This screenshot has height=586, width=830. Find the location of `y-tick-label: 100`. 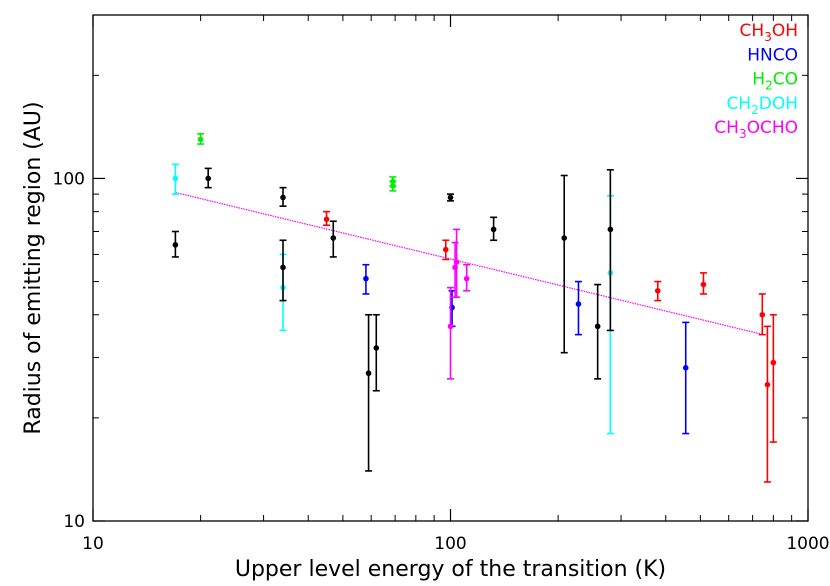

y-tick-label: 100 is located at coordinates (69, 179).